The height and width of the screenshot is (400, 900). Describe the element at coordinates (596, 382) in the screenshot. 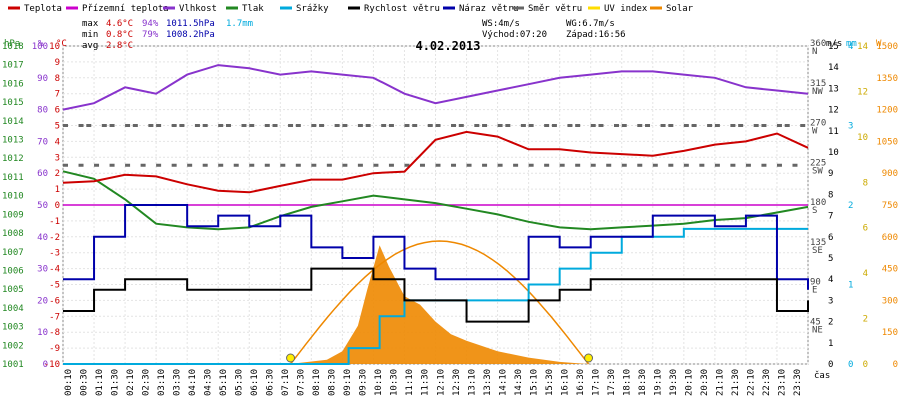

I see `tick-label-time: 17:10` at that location.